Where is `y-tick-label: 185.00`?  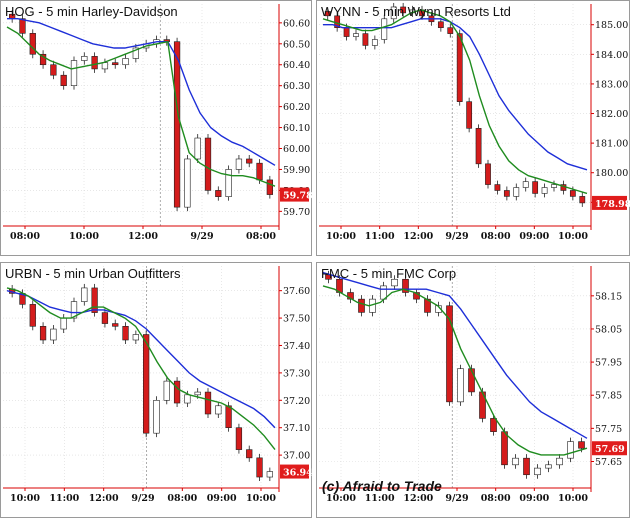
y-tick-label: 185.00 is located at coordinates (611, 25).